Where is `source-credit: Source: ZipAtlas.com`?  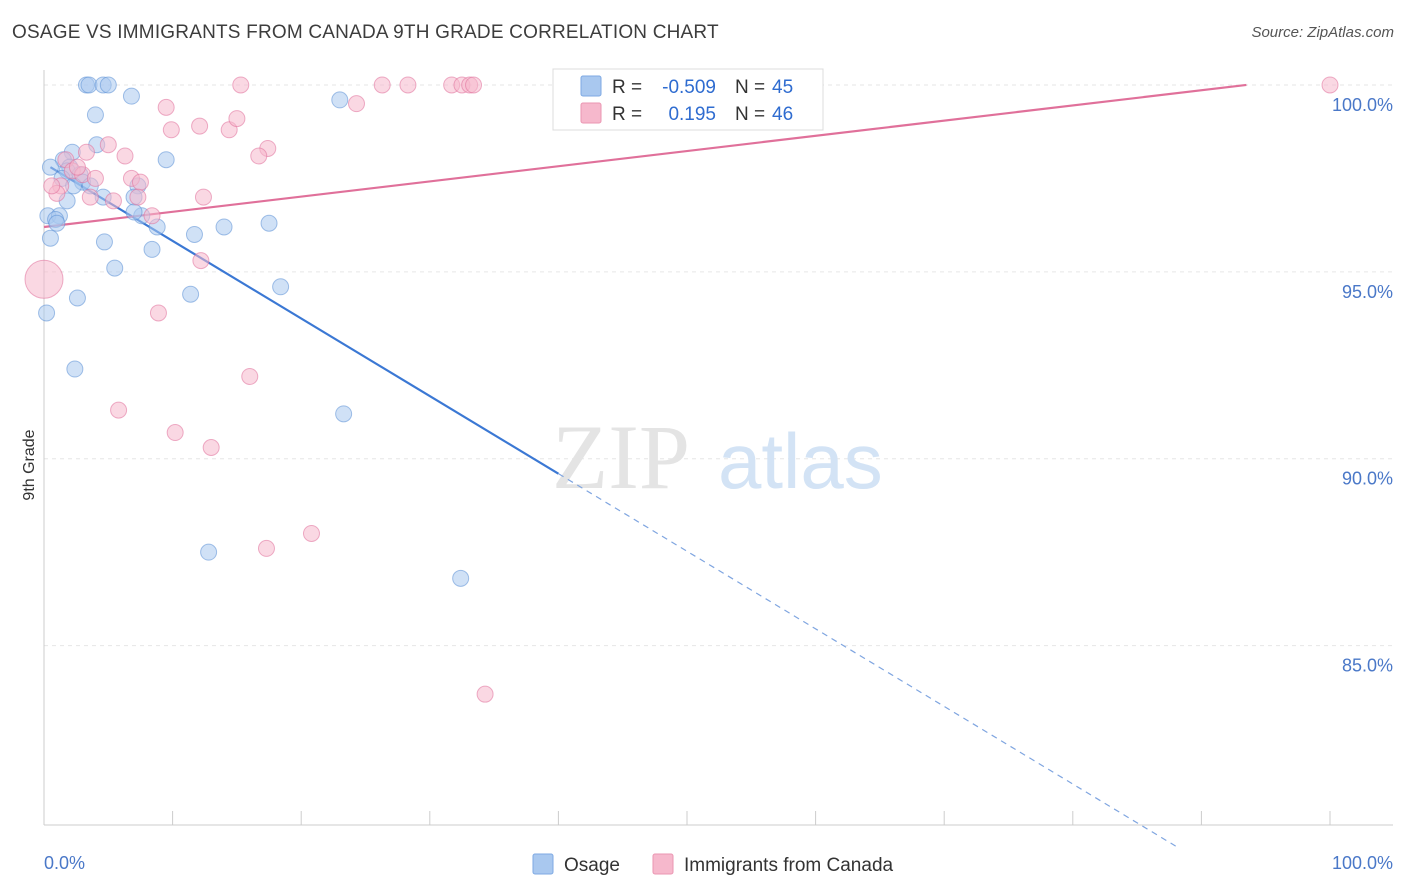 source-credit: Source: ZipAtlas.com is located at coordinates (1322, 32).